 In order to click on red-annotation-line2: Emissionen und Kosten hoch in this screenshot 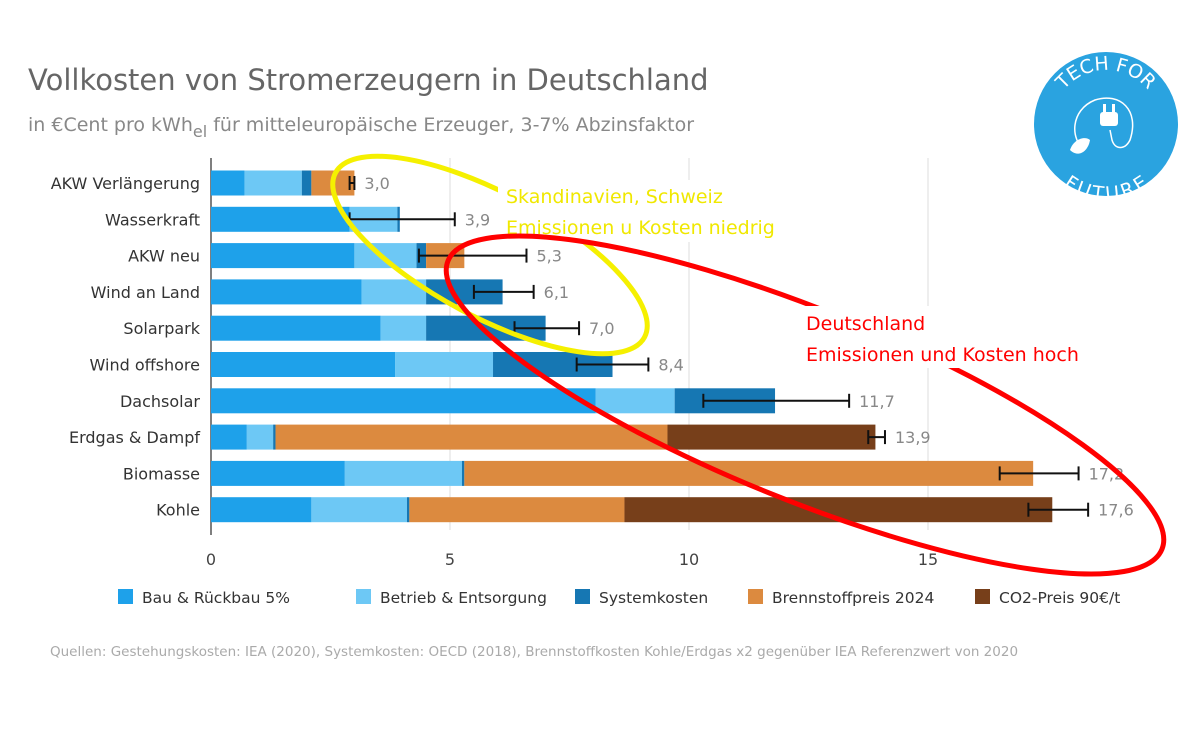, I will do `click(942, 355)`.